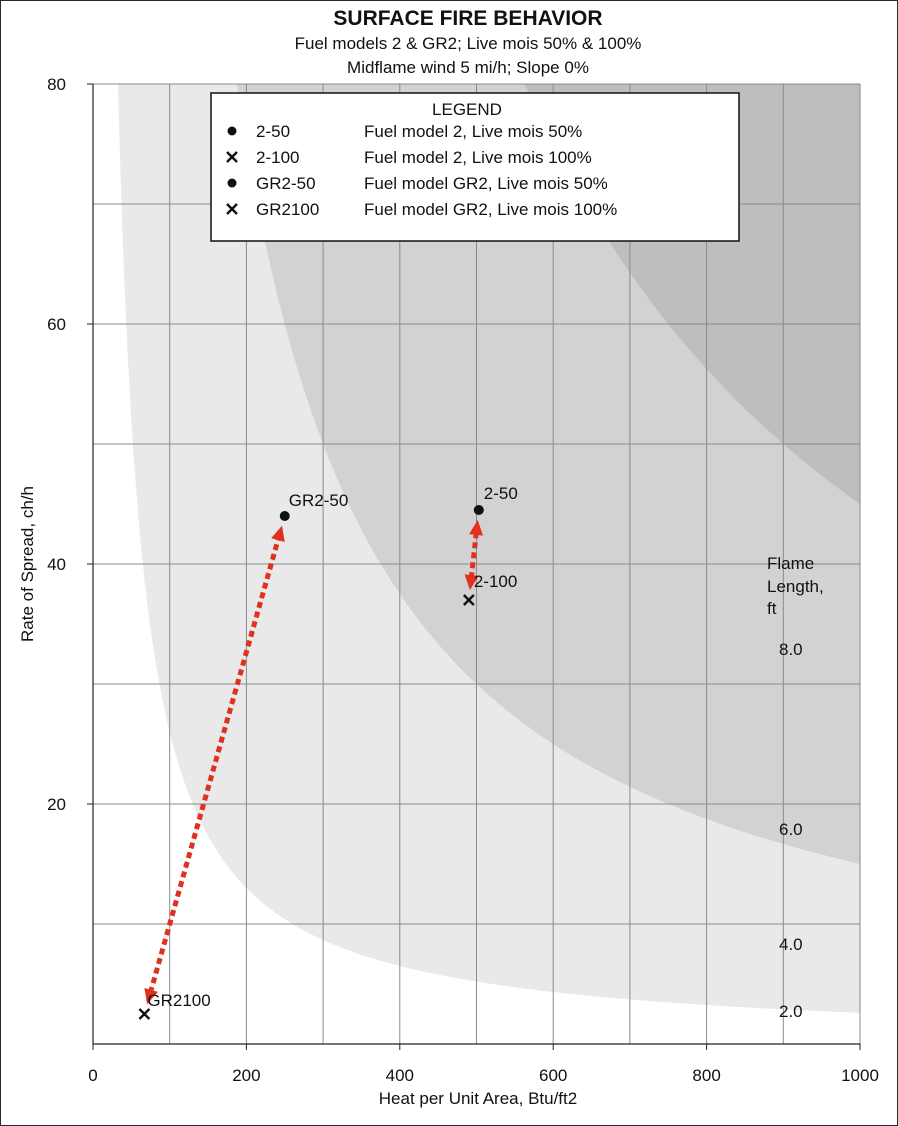 This screenshot has height=1126, width=898. What do you see at coordinates (790, 563) in the screenshot?
I see `flame-length-title-1: Flame` at bounding box center [790, 563].